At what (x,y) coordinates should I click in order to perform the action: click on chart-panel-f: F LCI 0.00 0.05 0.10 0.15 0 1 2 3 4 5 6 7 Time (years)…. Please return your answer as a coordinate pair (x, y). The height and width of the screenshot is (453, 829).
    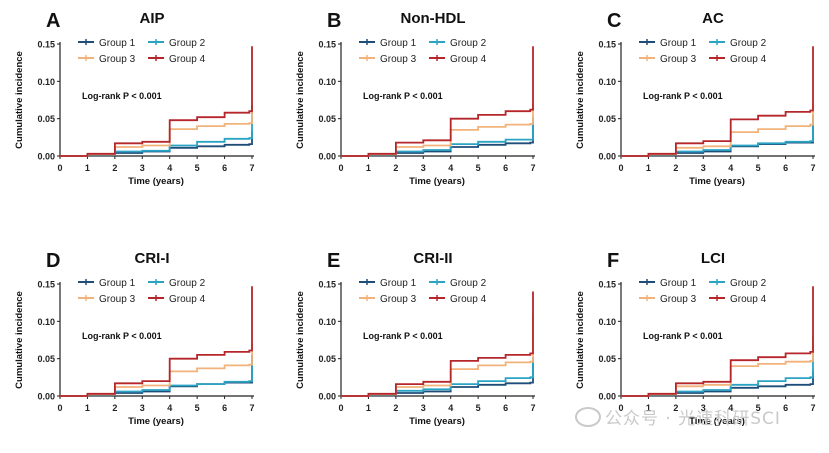
    Looking at the image, I should click on (695, 338).